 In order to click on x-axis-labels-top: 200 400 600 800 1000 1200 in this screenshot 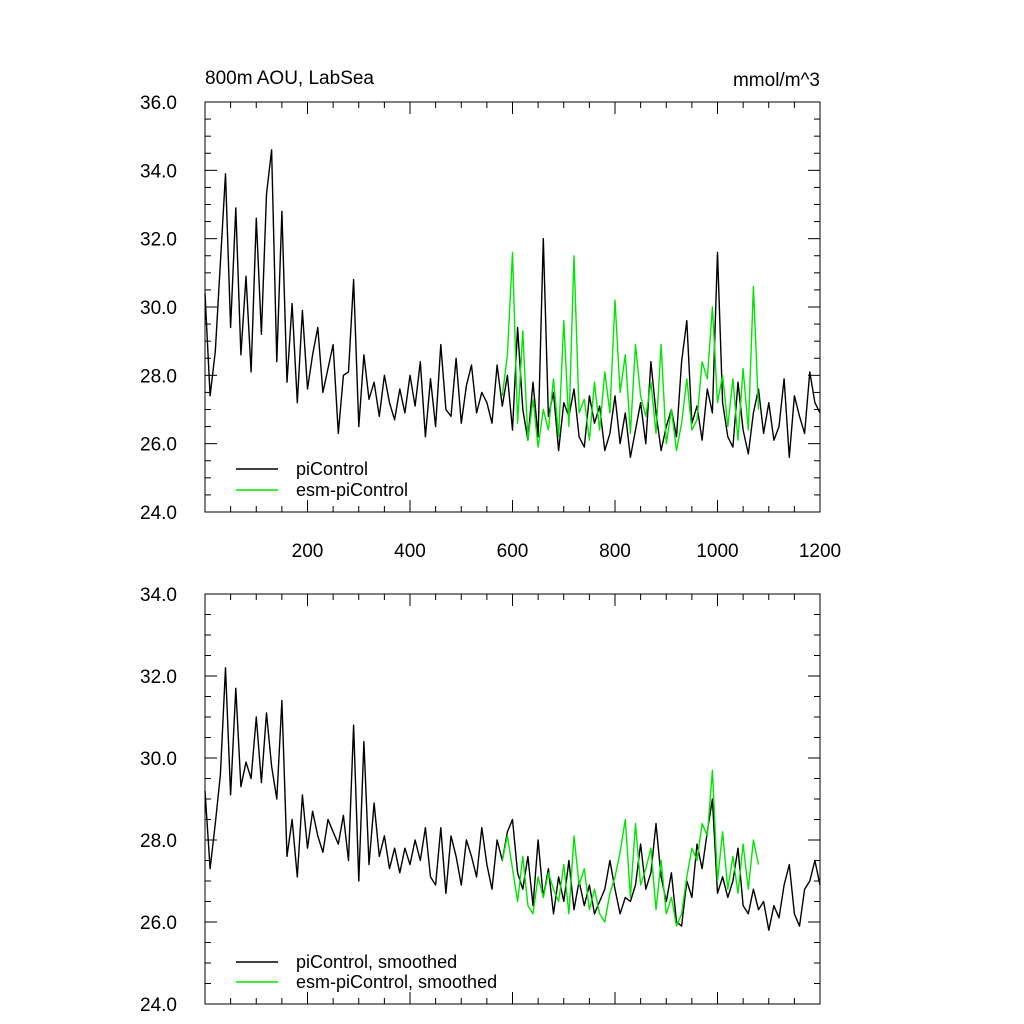, I will do `click(566, 551)`.